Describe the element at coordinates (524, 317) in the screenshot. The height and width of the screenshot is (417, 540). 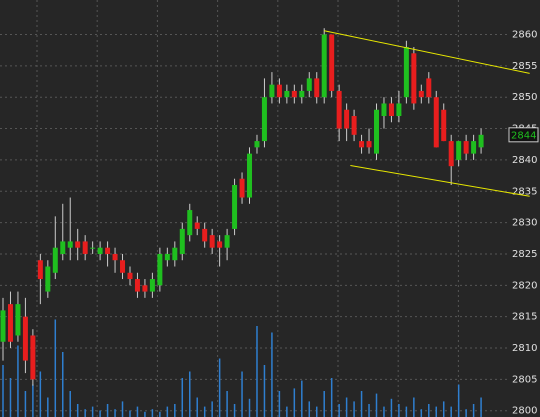
I see `y-tick-label: 2815` at that location.